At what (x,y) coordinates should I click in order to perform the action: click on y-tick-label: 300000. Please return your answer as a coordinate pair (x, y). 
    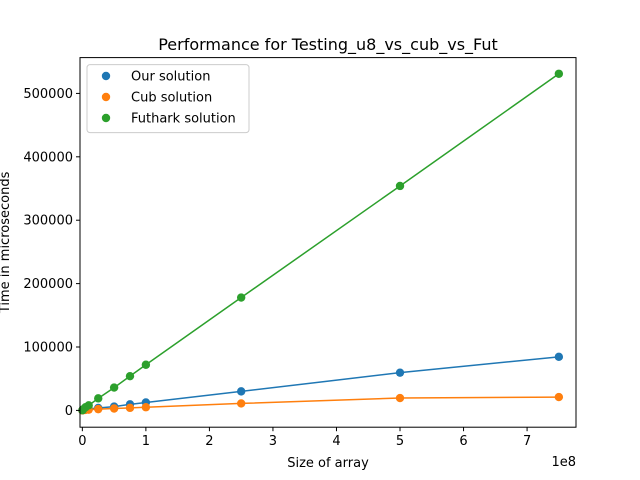
    Looking at the image, I should click on (48, 221).